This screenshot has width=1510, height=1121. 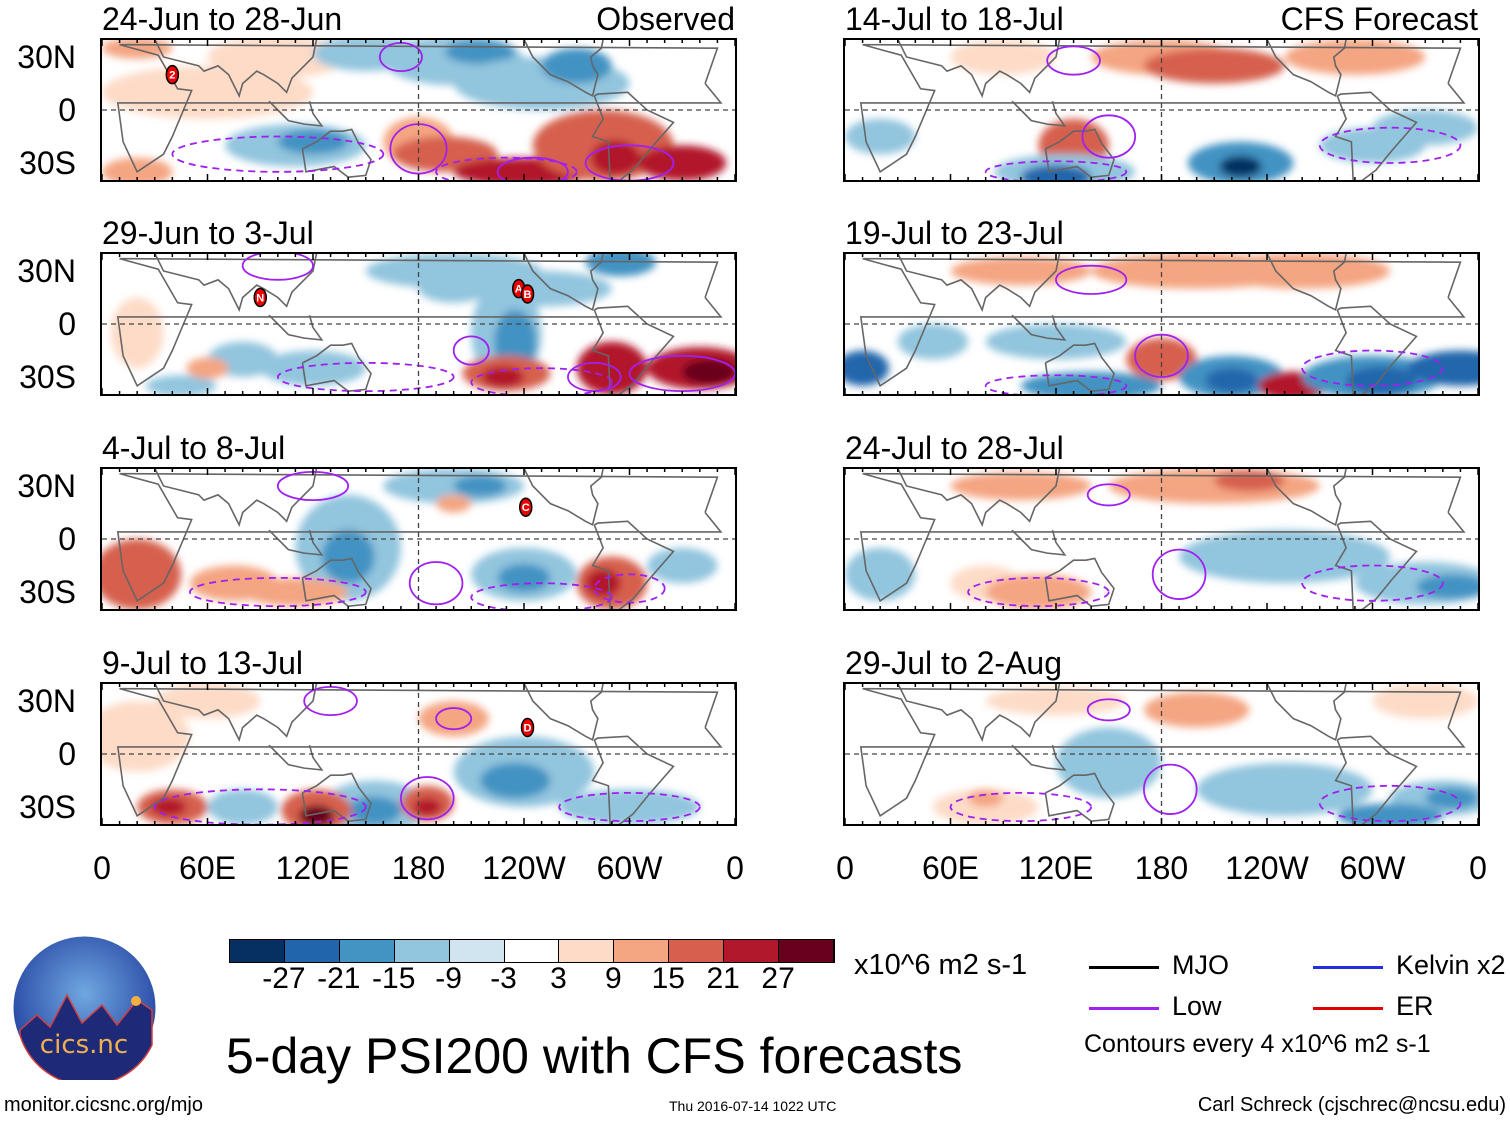 What do you see at coordinates (527, 294) in the screenshot?
I see `storm-marker: B` at bounding box center [527, 294].